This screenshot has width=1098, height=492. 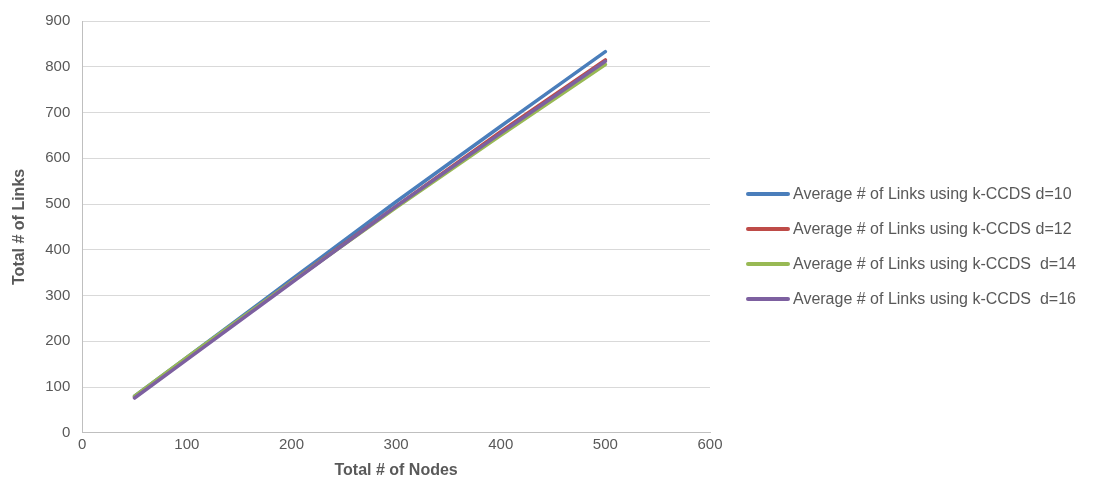 What do you see at coordinates (932, 228) in the screenshot?
I see `legend-label: Average # of Links using k-CCDS d=12` at bounding box center [932, 228].